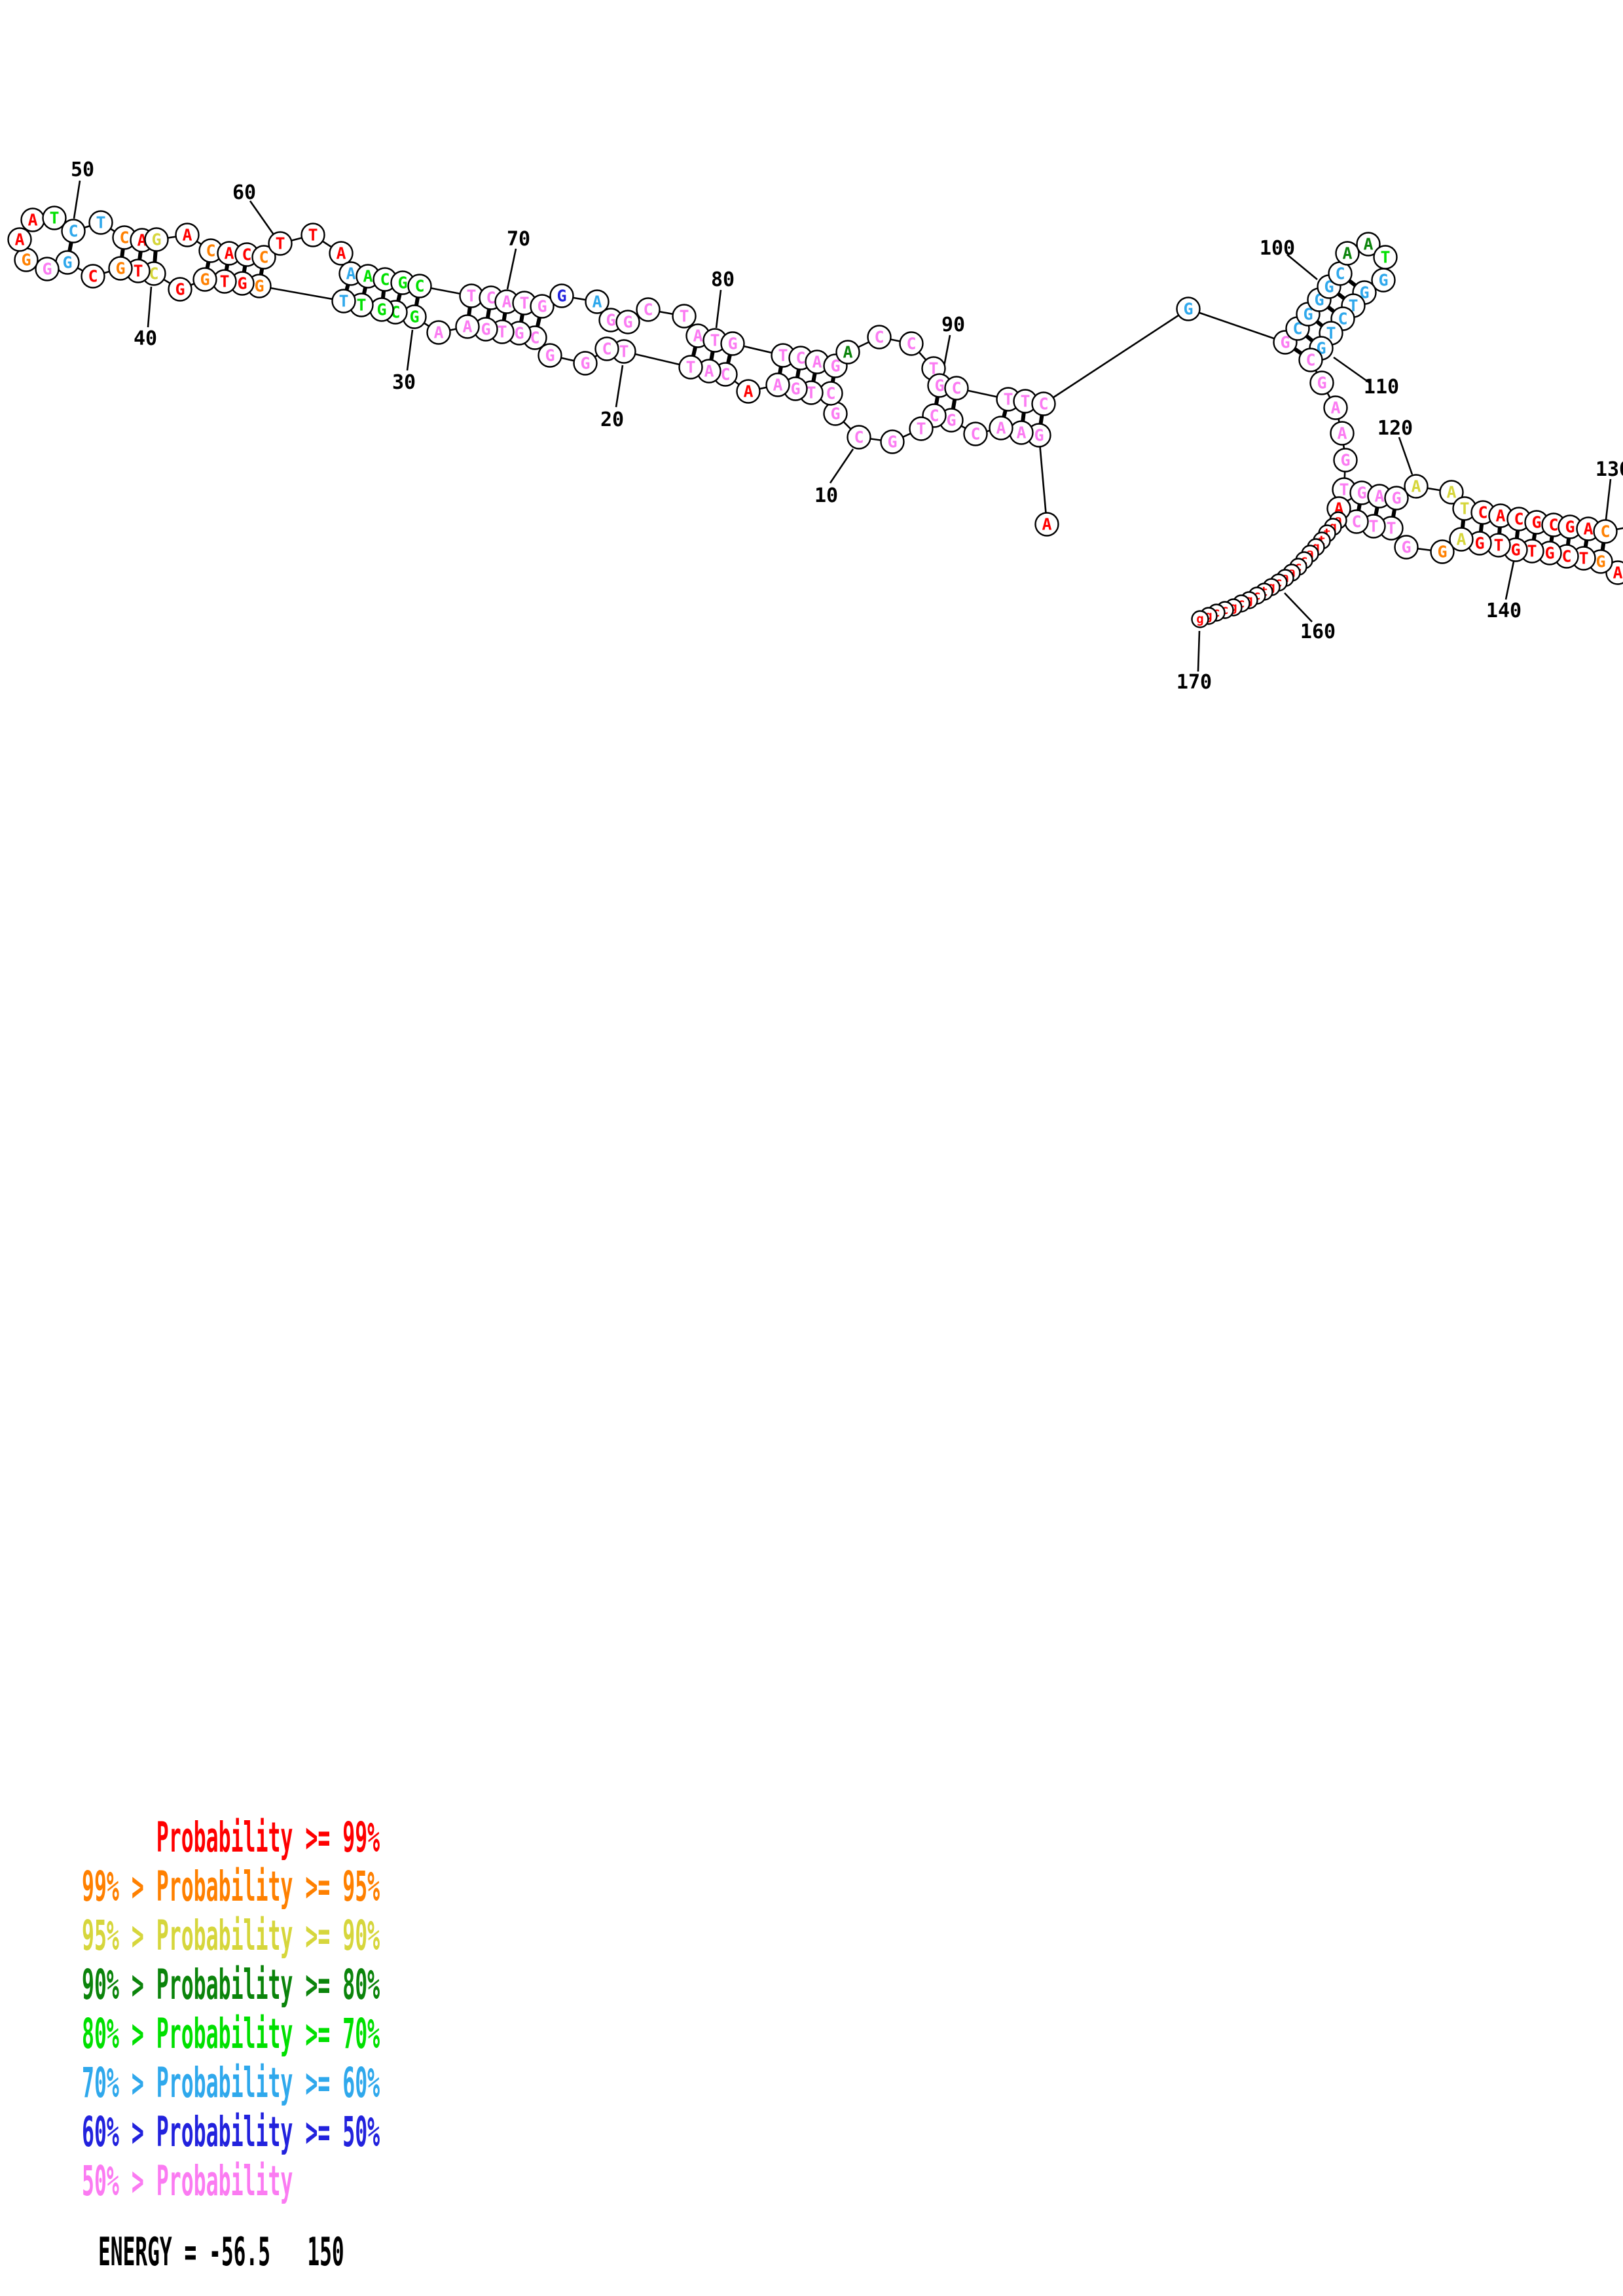 The height and width of the screenshot is (2296, 1623). Describe the element at coordinates (1395, 428) in the screenshot. I see `position-label: 120` at that location.